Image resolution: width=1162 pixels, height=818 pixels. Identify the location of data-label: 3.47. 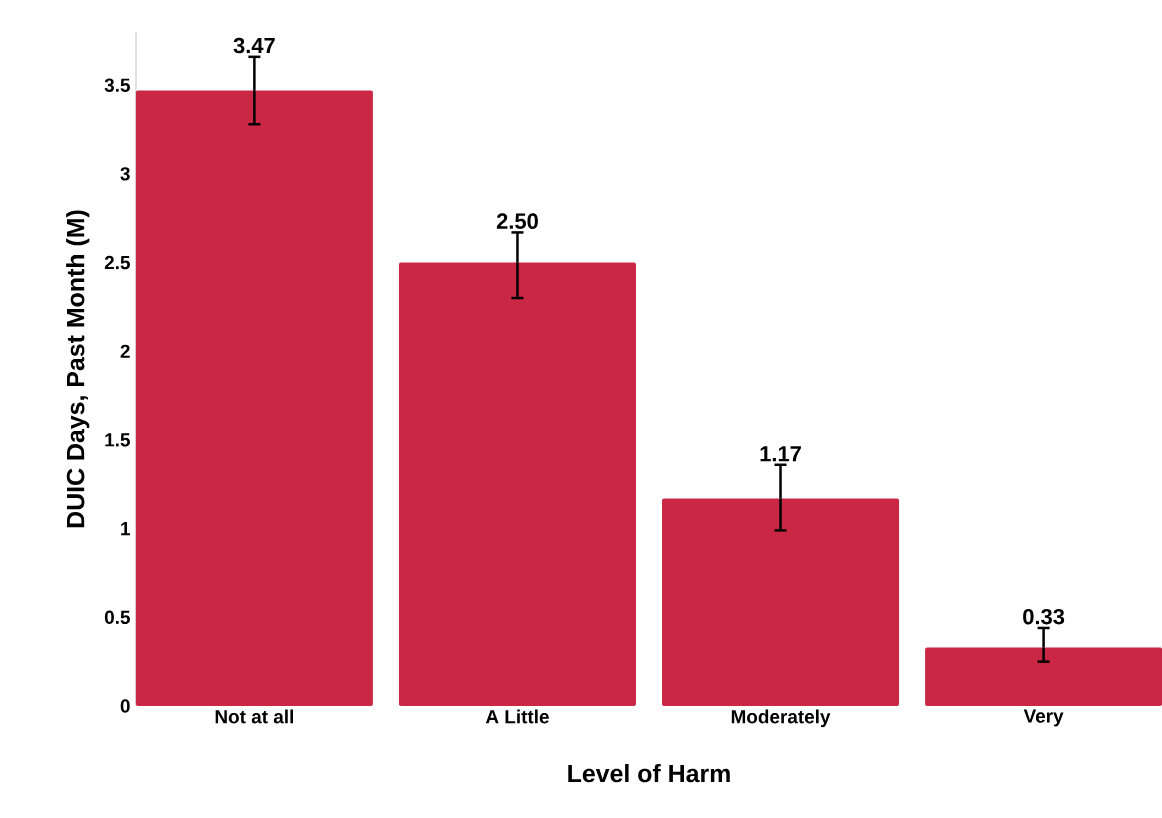
(254, 45).